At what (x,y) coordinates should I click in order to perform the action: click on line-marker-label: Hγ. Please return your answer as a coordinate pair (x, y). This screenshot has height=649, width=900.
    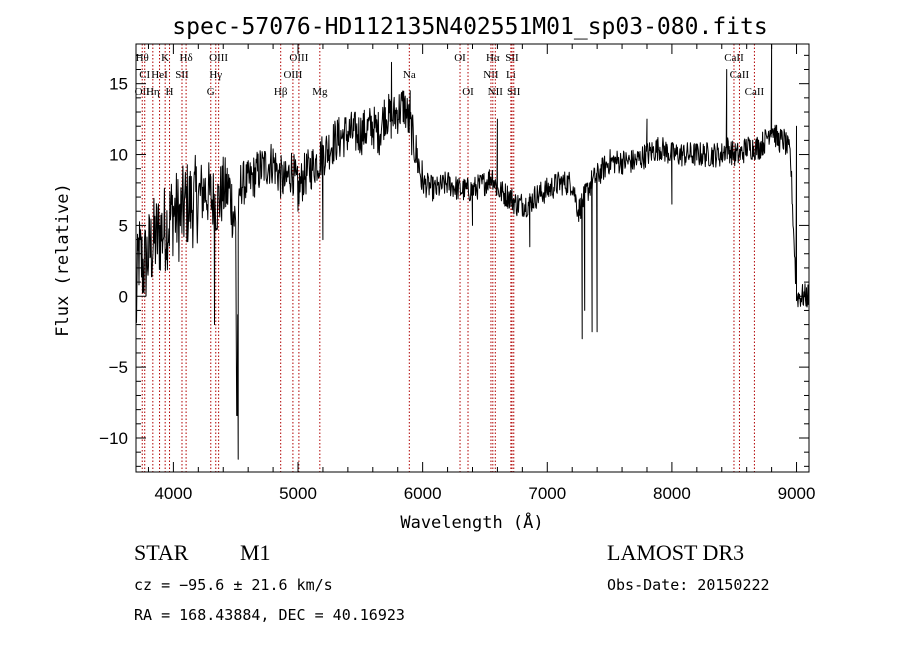
    Looking at the image, I should click on (215, 75).